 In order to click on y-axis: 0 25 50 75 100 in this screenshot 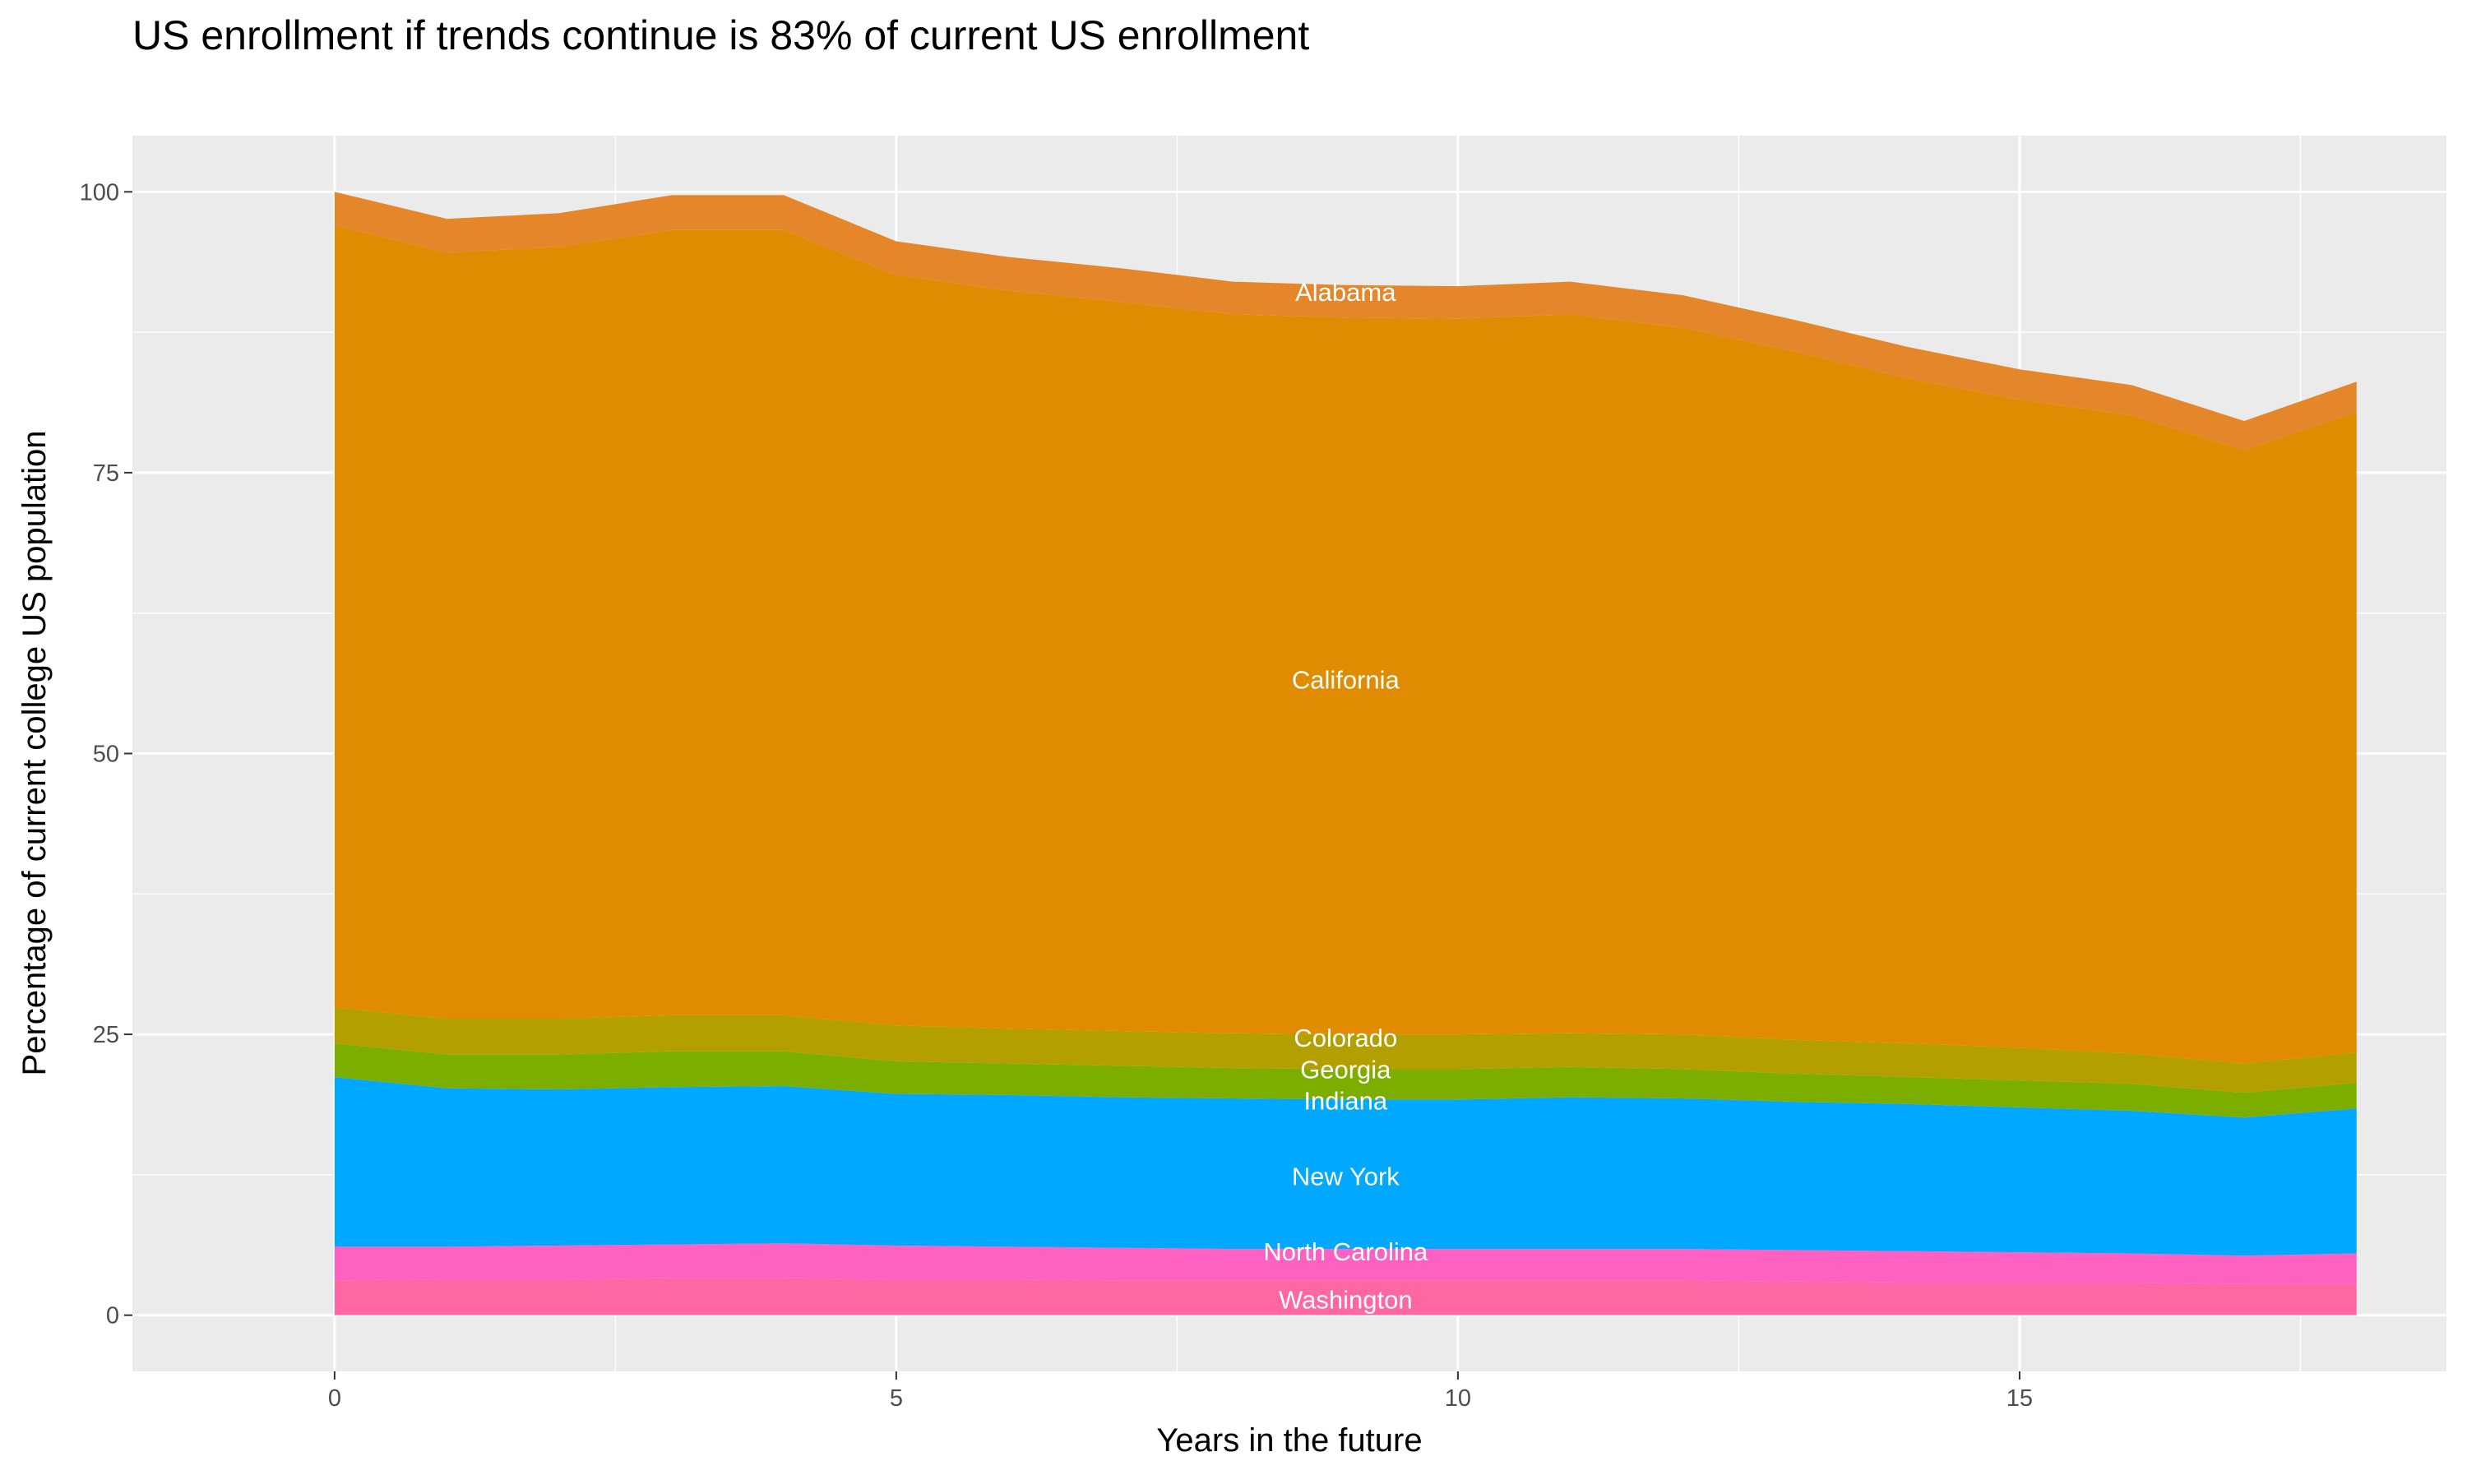, I will do `click(106, 754)`.